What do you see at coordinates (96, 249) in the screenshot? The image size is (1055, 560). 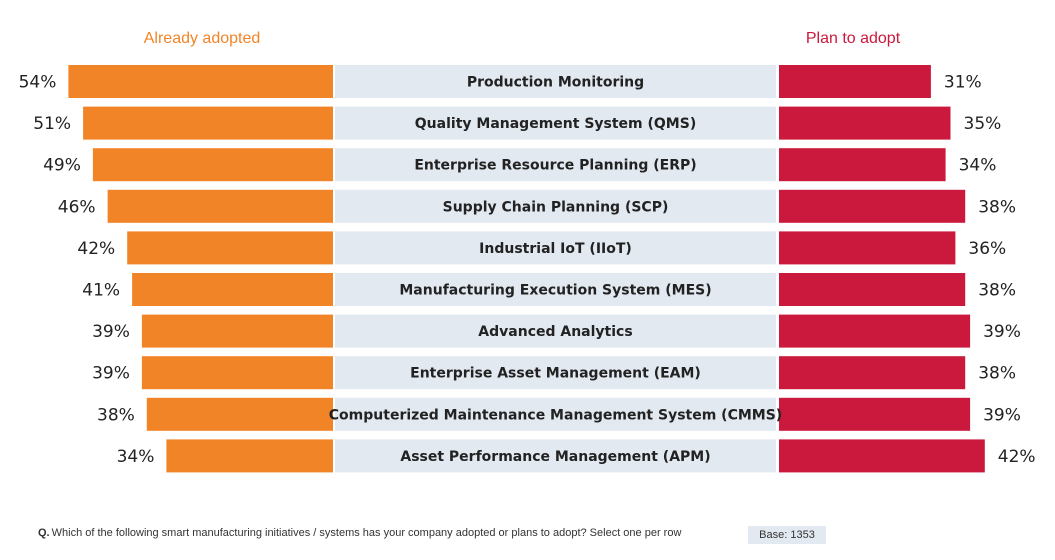 I see `value-label-adopted: 42%` at bounding box center [96, 249].